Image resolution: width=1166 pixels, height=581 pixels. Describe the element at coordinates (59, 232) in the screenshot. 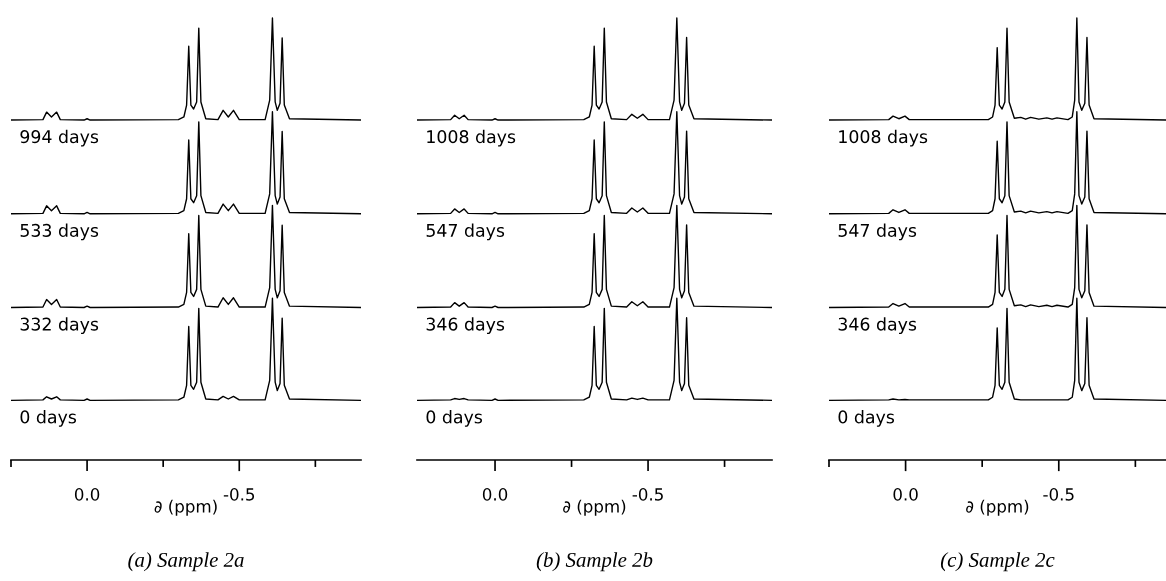

I see `series-label: 533 days` at that location.